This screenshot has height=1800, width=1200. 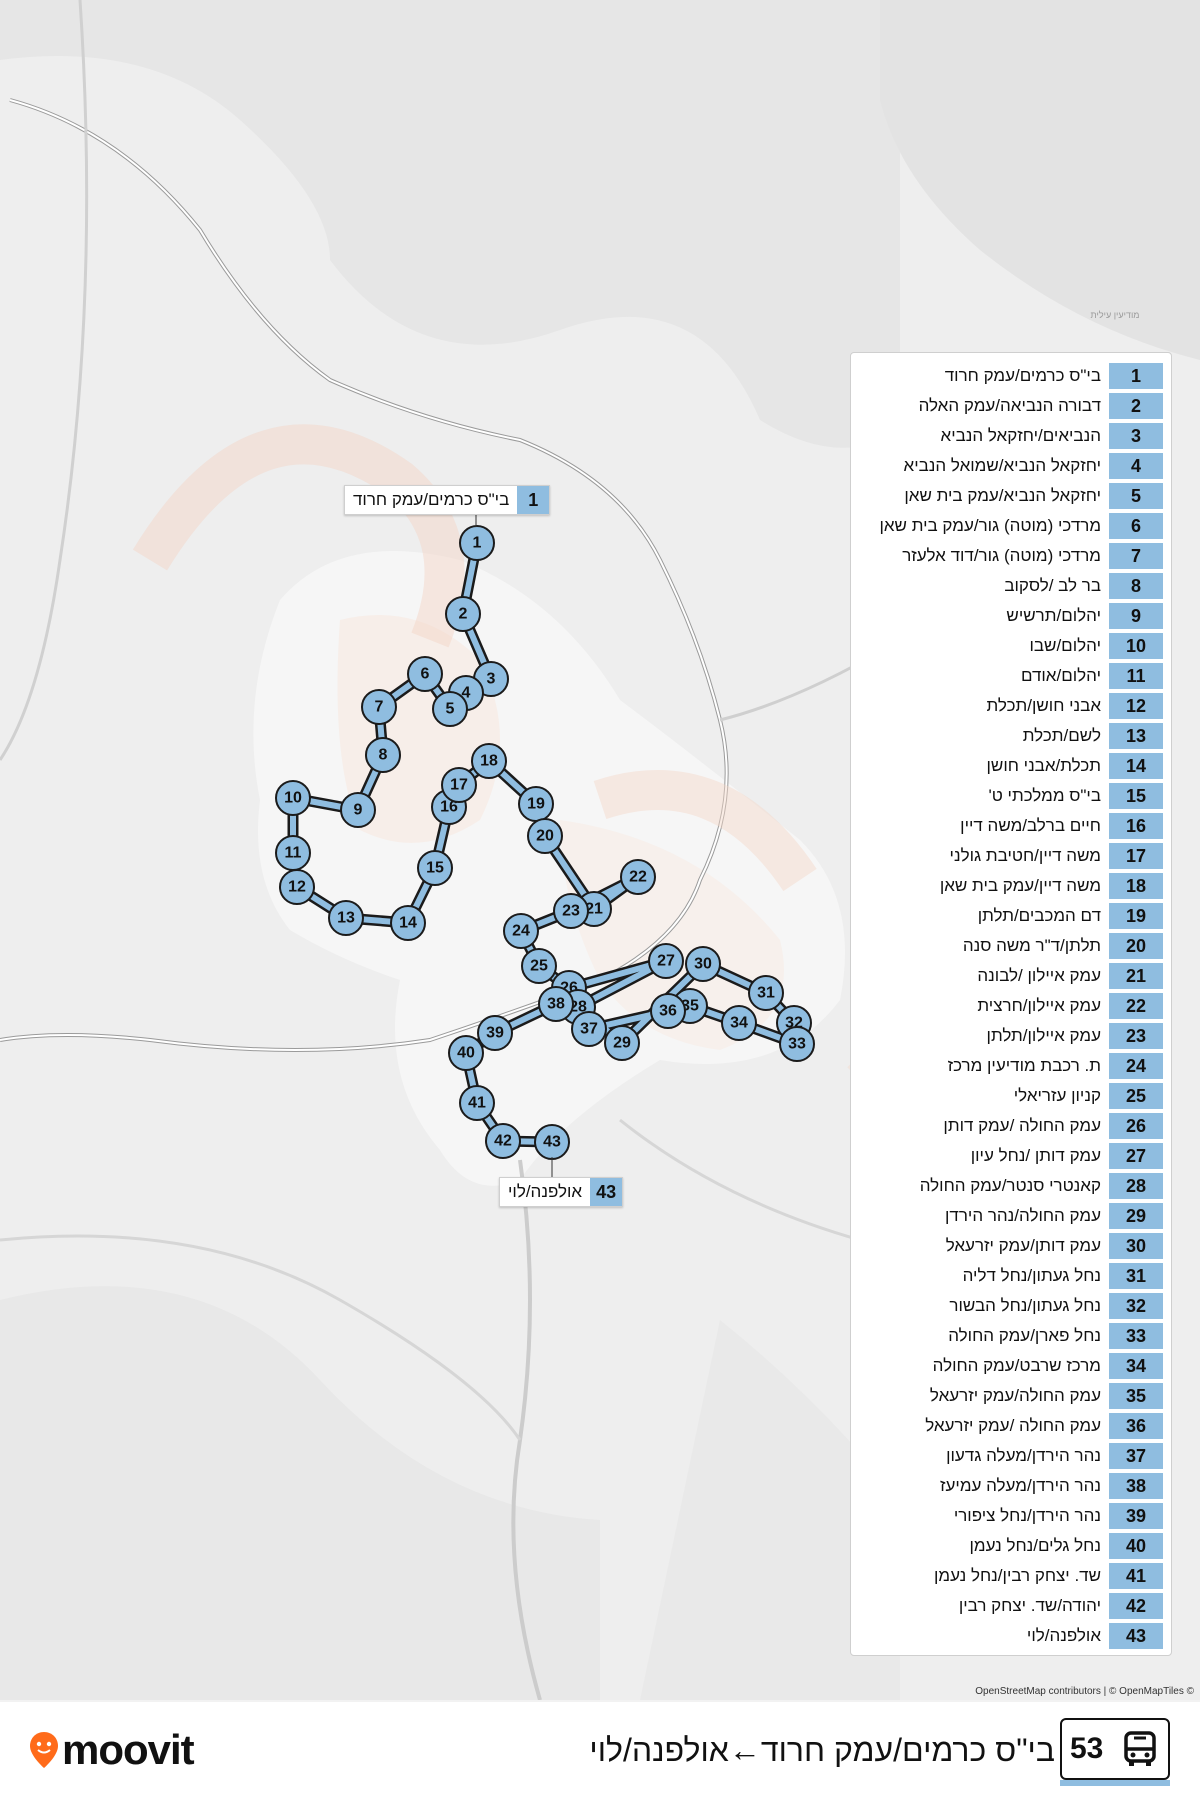 What do you see at coordinates (638, 877) in the screenshot?
I see `stop-marker: 22` at bounding box center [638, 877].